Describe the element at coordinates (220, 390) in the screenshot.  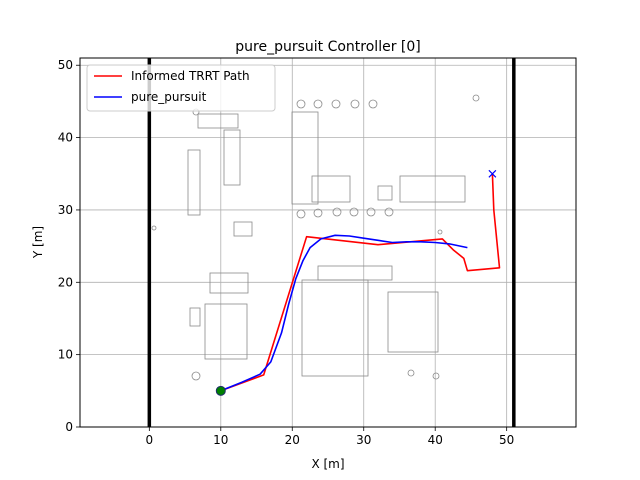
I see `start-marker` at that location.